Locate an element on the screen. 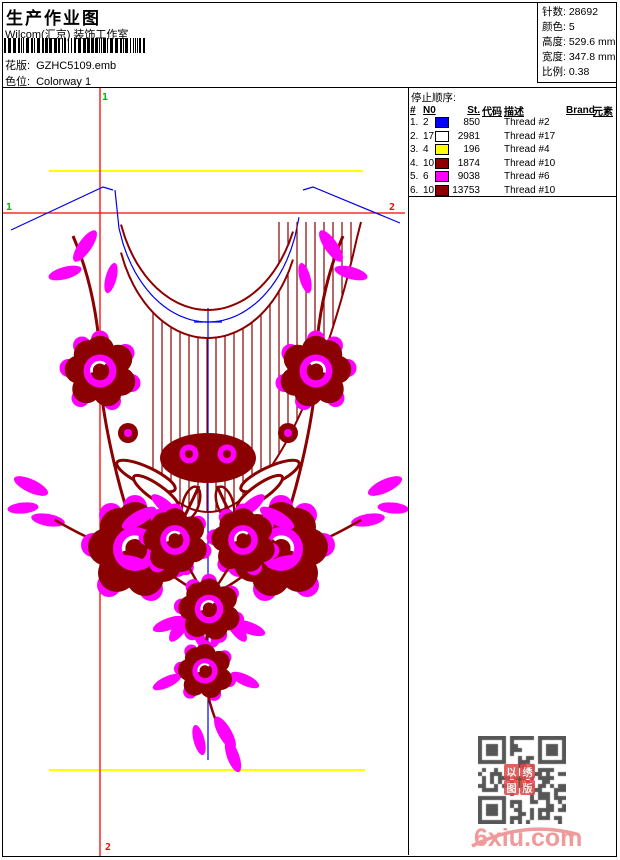  table-title: 停止顺序: is located at coordinates (433, 98).